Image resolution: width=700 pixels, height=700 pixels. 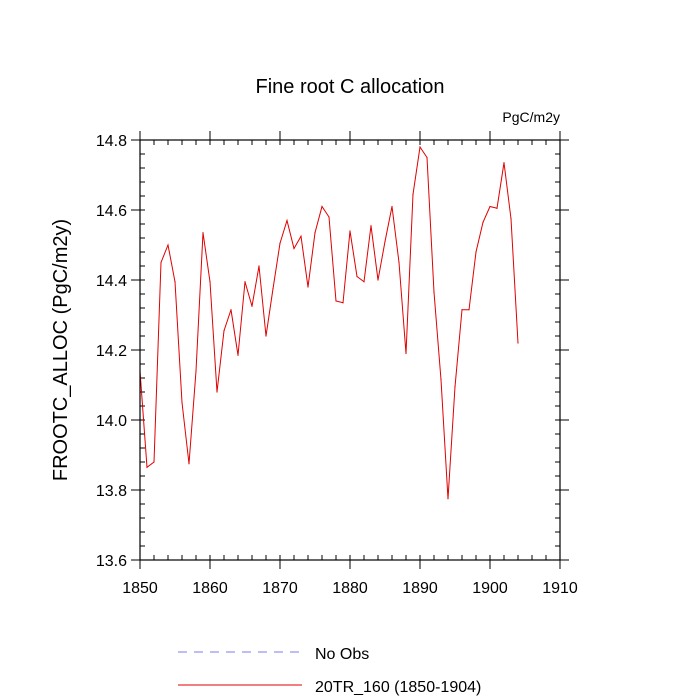 I want to click on x-tick-label: 1860, so click(x=210, y=588).